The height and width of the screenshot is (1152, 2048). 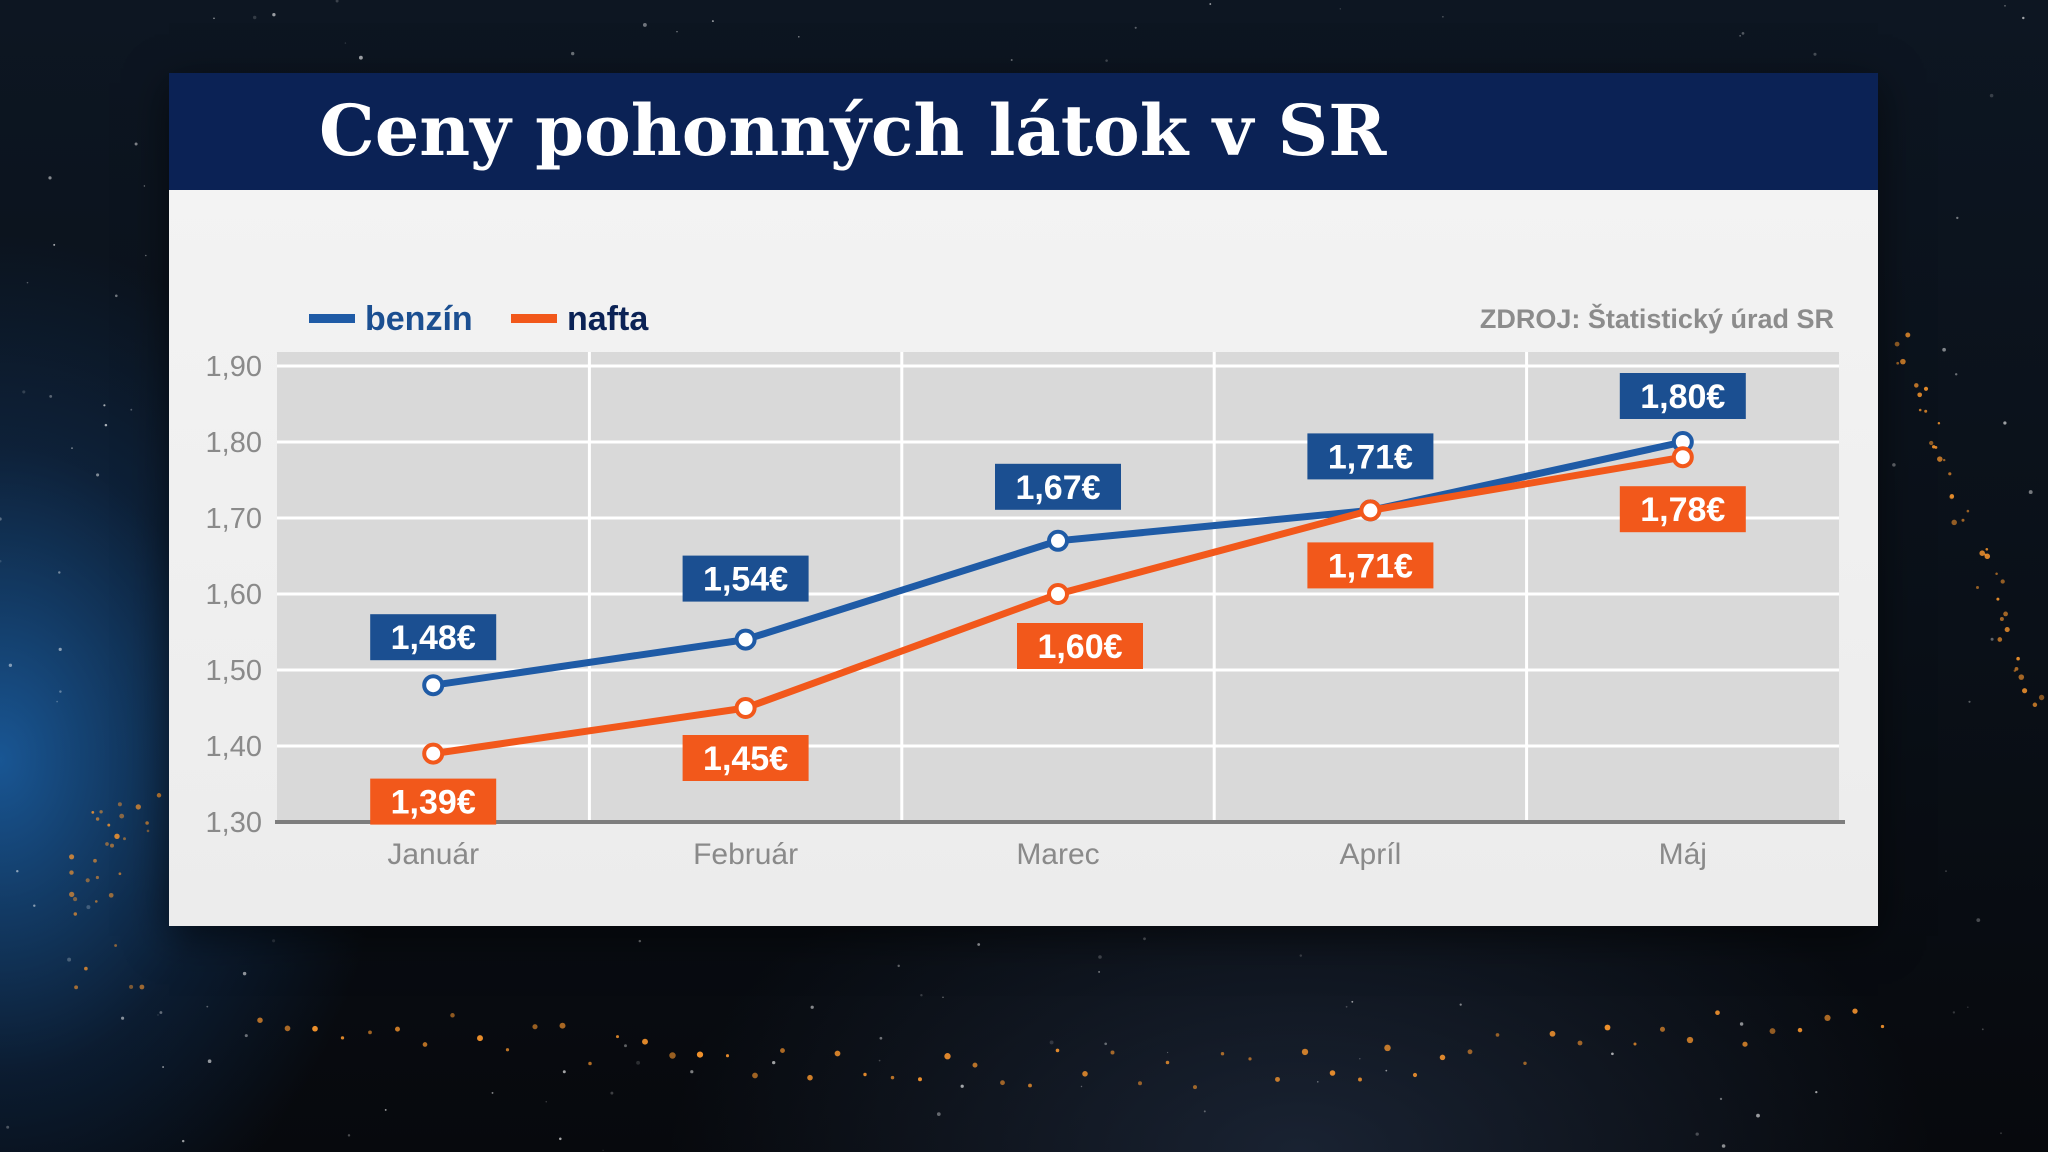 What do you see at coordinates (234, 823) in the screenshot?
I see `y-tick-label: 1,30` at bounding box center [234, 823].